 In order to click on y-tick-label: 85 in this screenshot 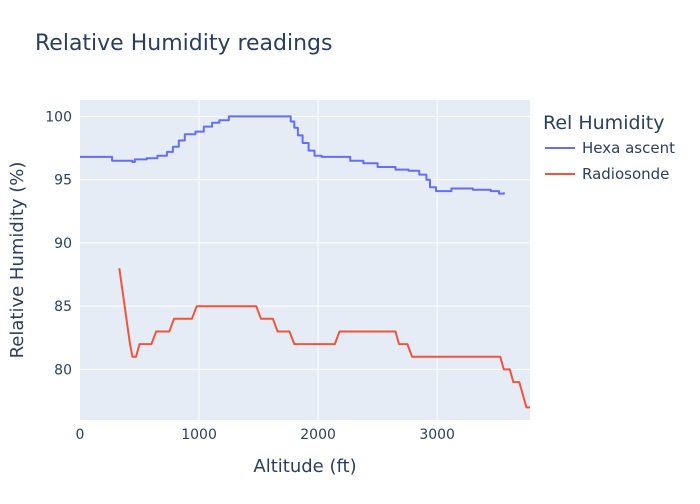, I will do `click(63, 307)`.